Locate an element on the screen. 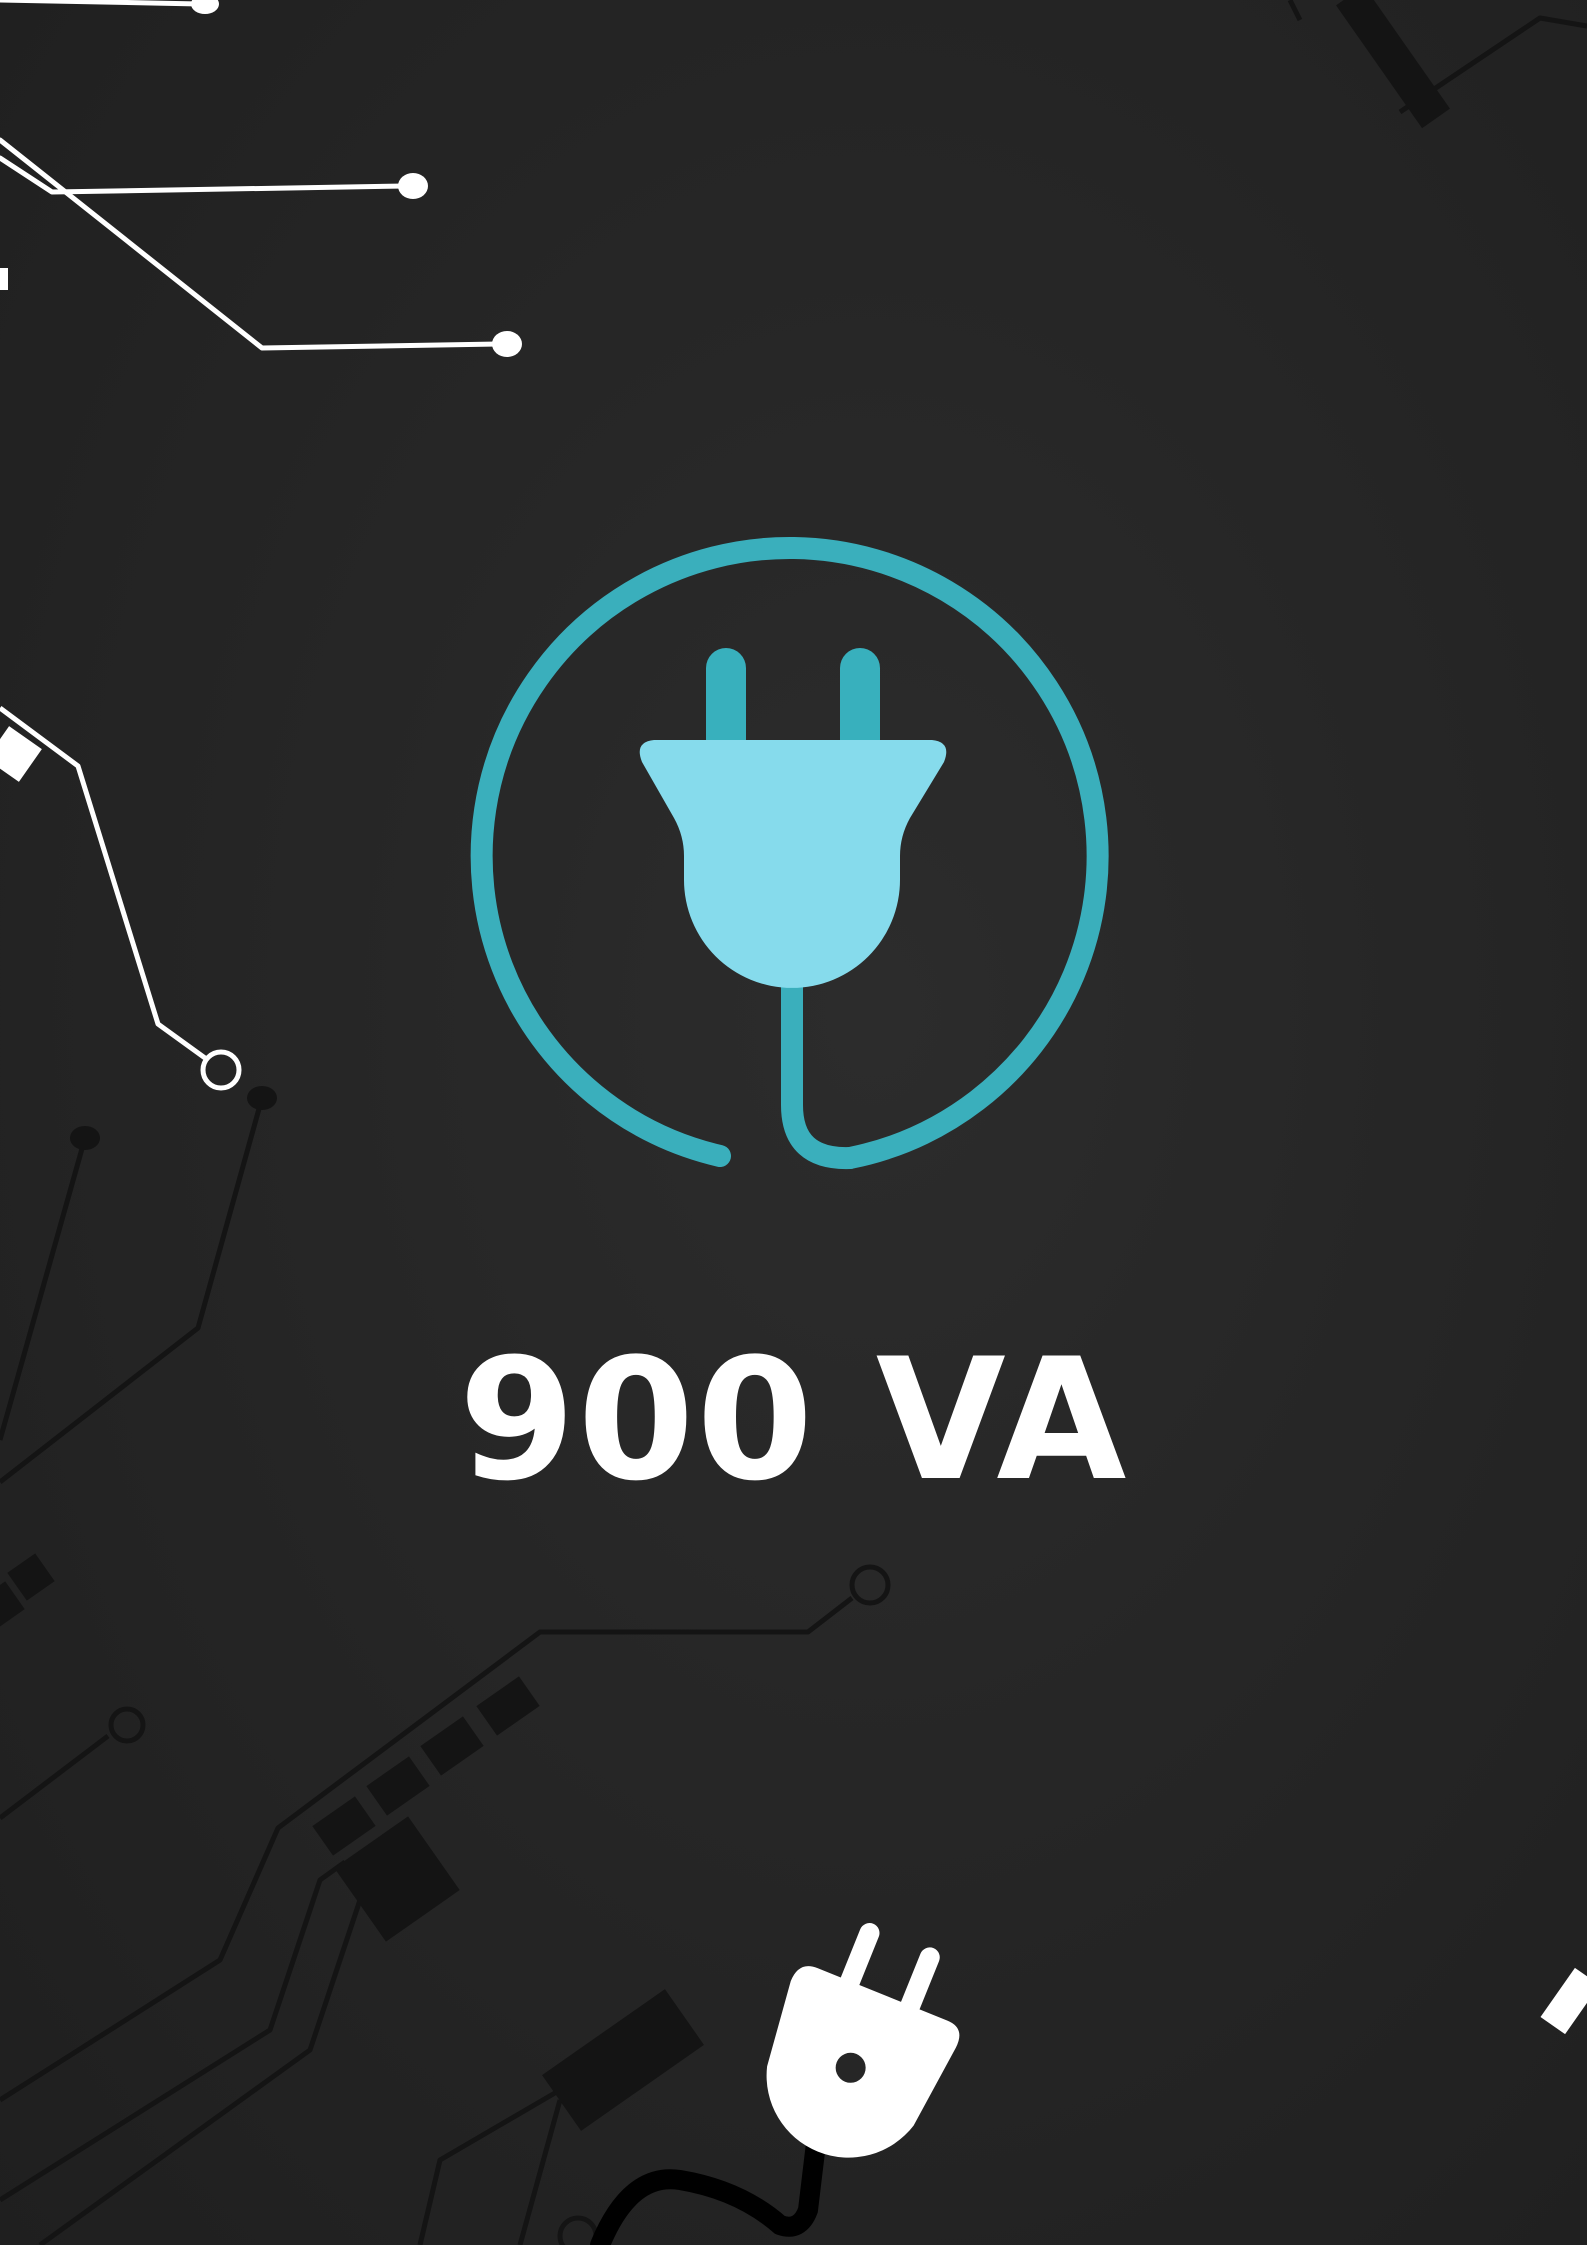 Image resolution: width=1587 pixels, height=2245 pixels. plug-cord is located at coordinates (821, 1069).